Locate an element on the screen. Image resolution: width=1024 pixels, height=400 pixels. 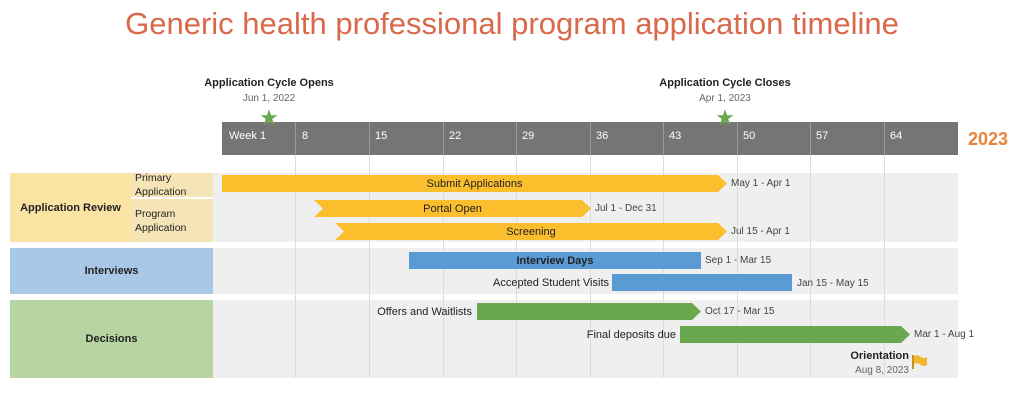
task-bar-submit-applications: Submit Applications is located at coordinates (474, 183).